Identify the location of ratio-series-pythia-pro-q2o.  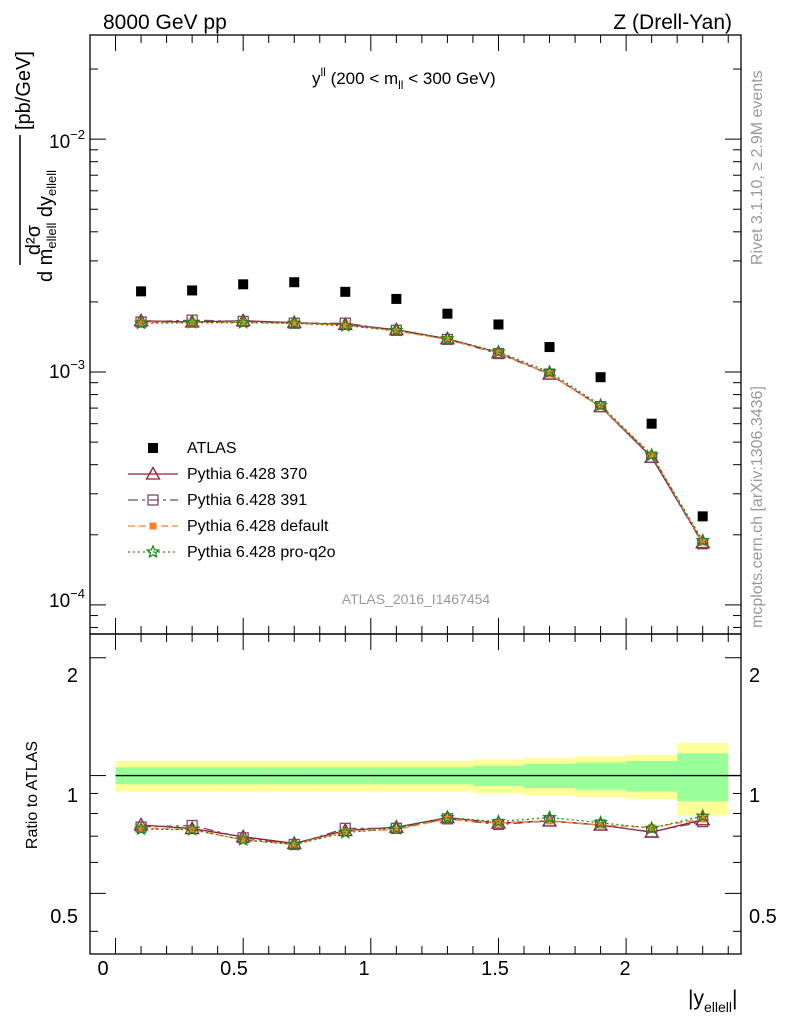
(422, 829).